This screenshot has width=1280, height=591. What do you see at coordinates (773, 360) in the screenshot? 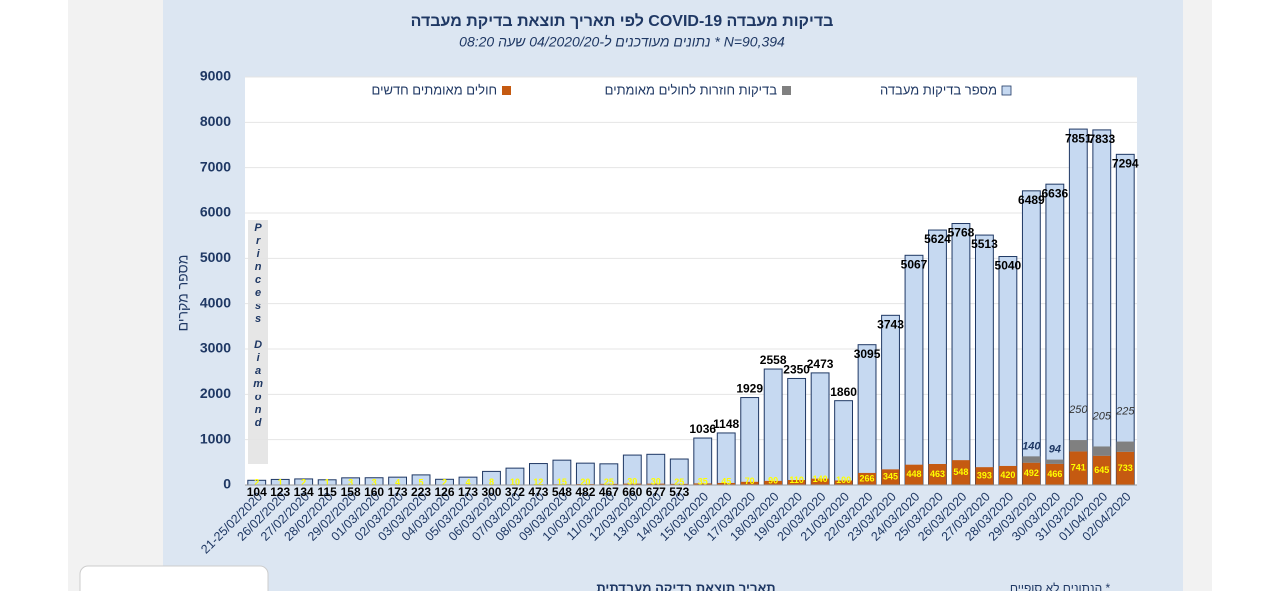
I see `data-label: 2558` at bounding box center [773, 360].